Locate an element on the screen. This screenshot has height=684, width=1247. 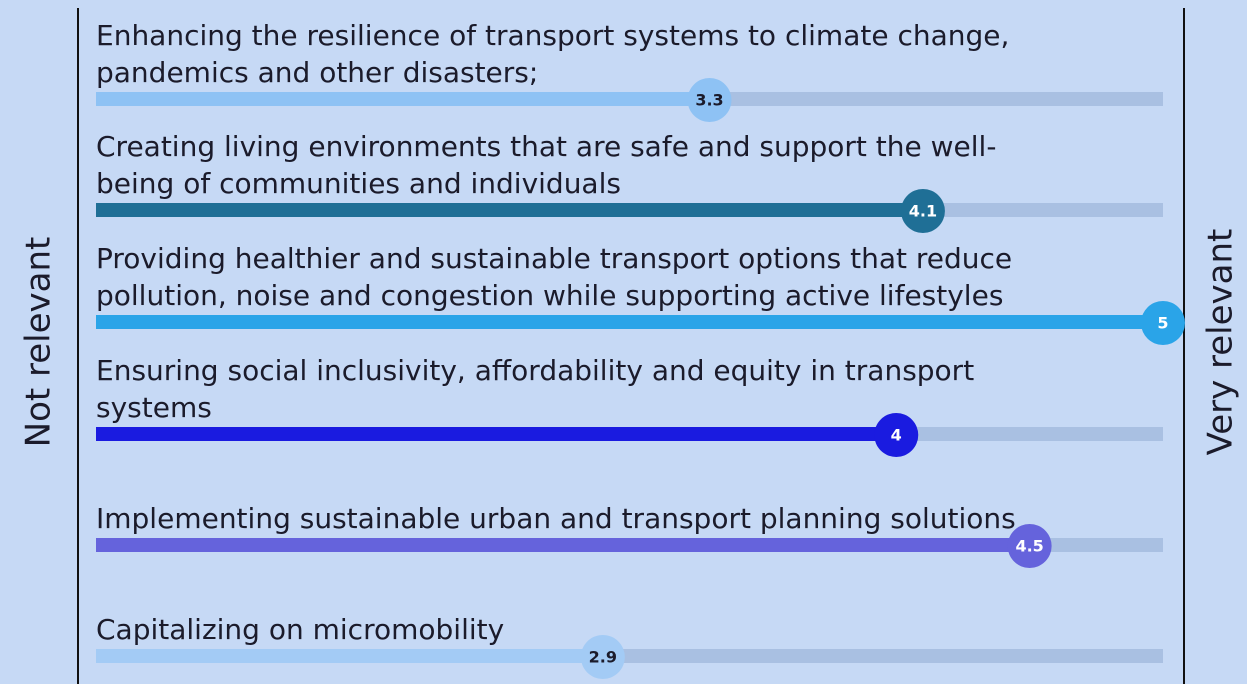
category-label: being of communities and individuals is located at coordinates (358, 183).